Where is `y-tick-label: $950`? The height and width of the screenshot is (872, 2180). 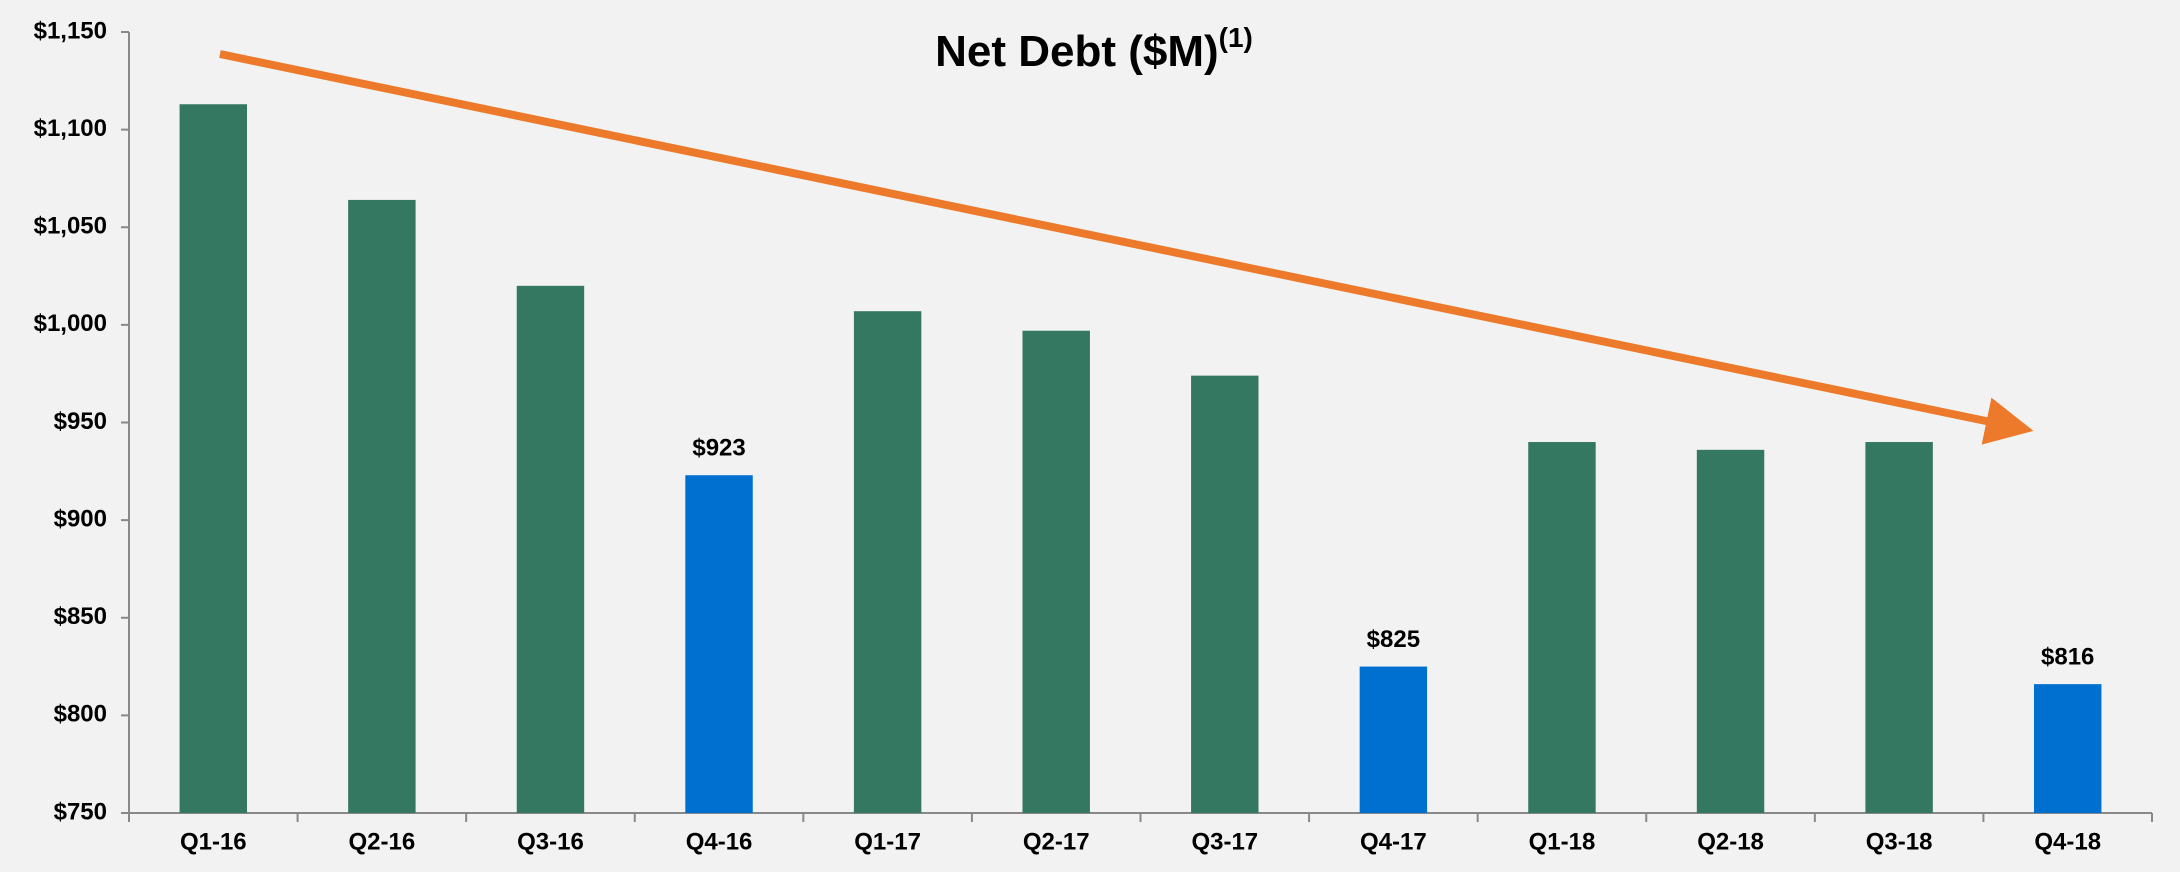
y-tick-label: $950 is located at coordinates (80, 421).